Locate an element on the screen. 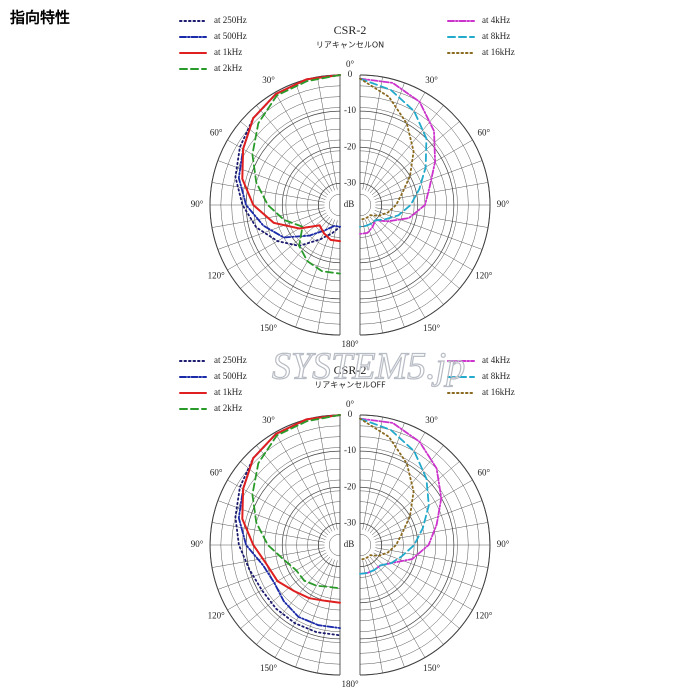  chart-subtitle: リアキャンセルOFF is located at coordinates (350, 385).